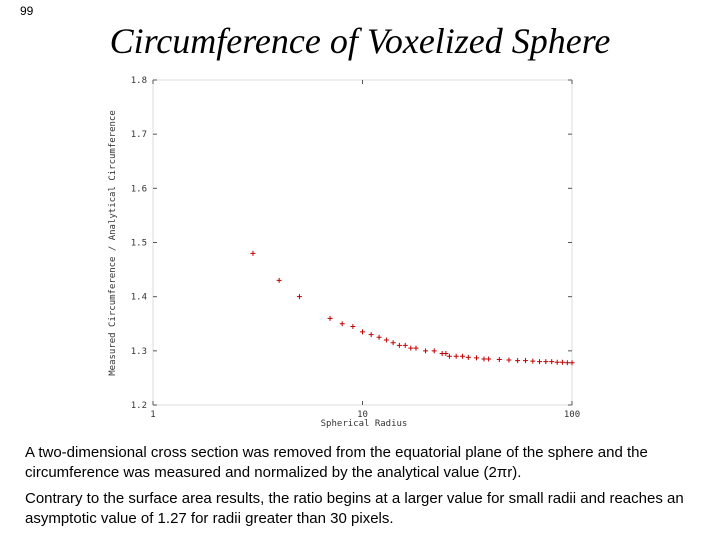 The height and width of the screenshot is (540, 720). Describe the element at coordinates (139, 244) in the screenshot. I see `y-tick-label: 1.5` at that location.